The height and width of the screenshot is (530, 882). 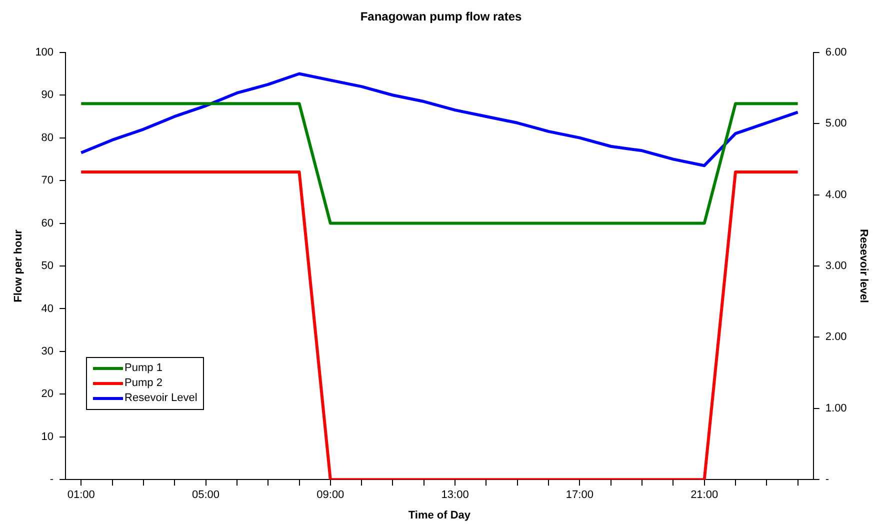 I want to click on y2-tick-label: 4.00, so click(x=836, y=194).